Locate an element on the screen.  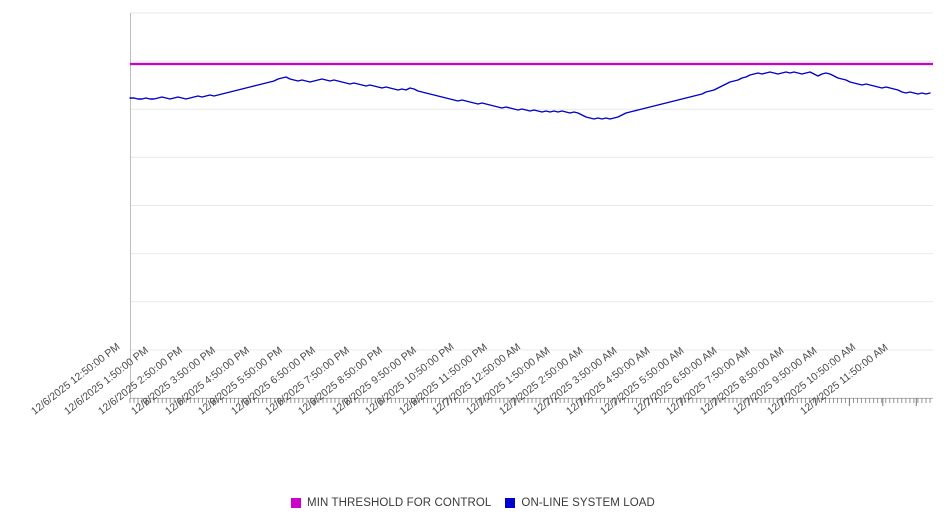
on-line-system-load-line is located at coordinates (530, 95).